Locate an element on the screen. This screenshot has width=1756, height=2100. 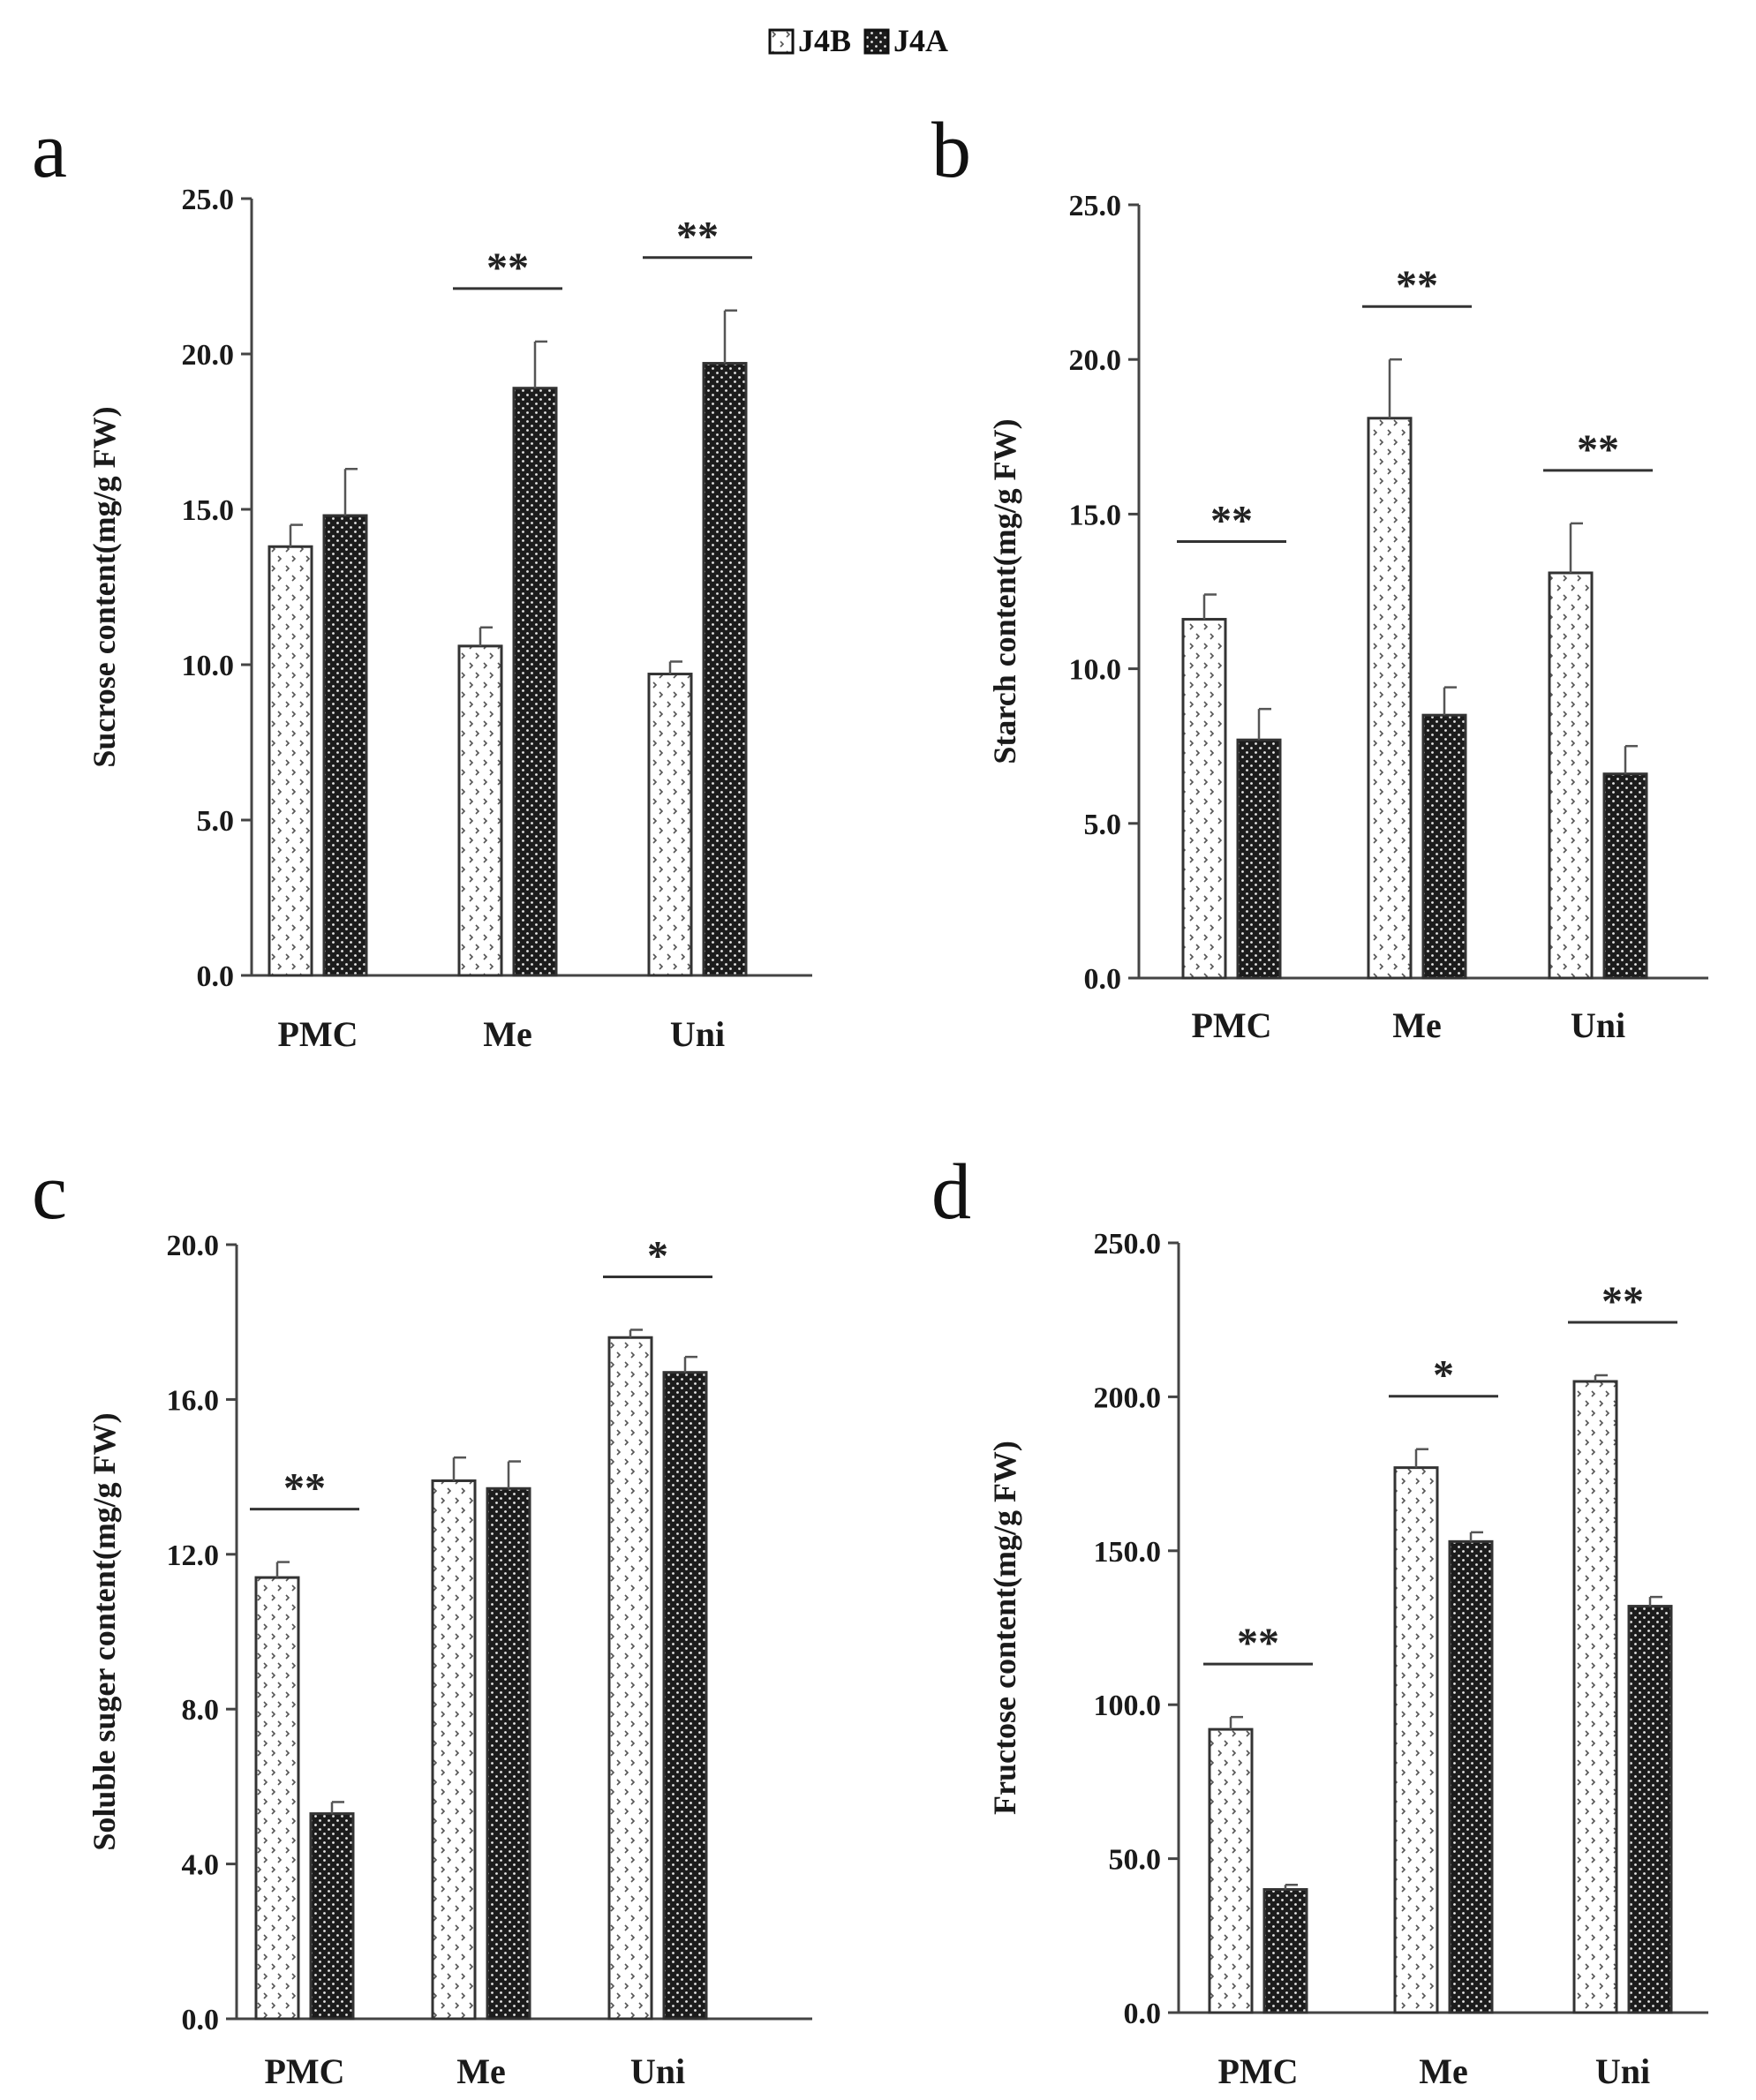
legend-label-j4b: J4B is located at coordinates (824, 40).